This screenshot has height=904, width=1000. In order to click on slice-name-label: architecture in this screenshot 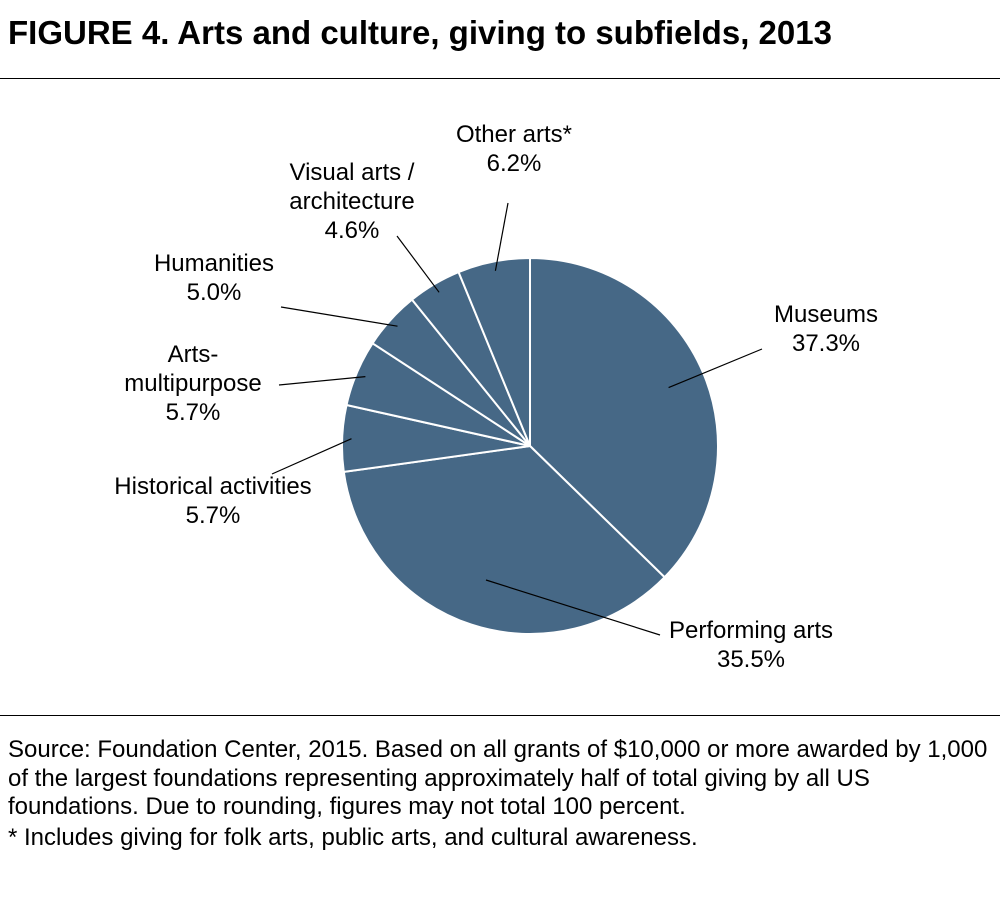, I will do `click(351, 201)`.